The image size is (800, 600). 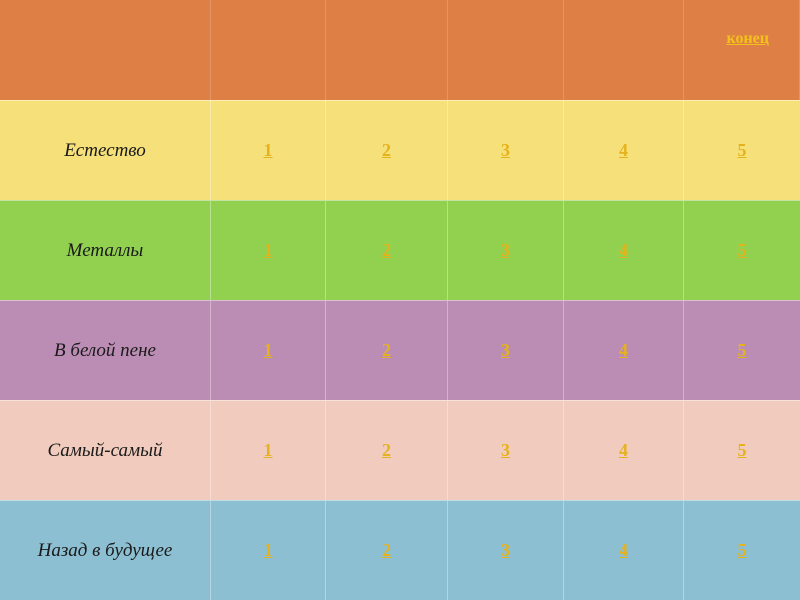 I want to click on category-cell: В белой пене, so click(x=105, y=350).